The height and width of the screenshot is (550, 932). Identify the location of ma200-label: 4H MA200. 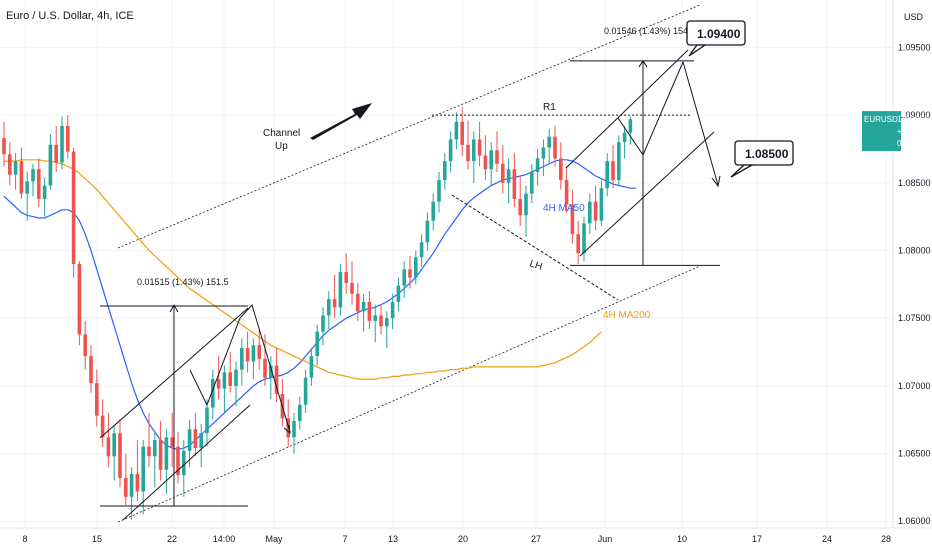
(627, 315).